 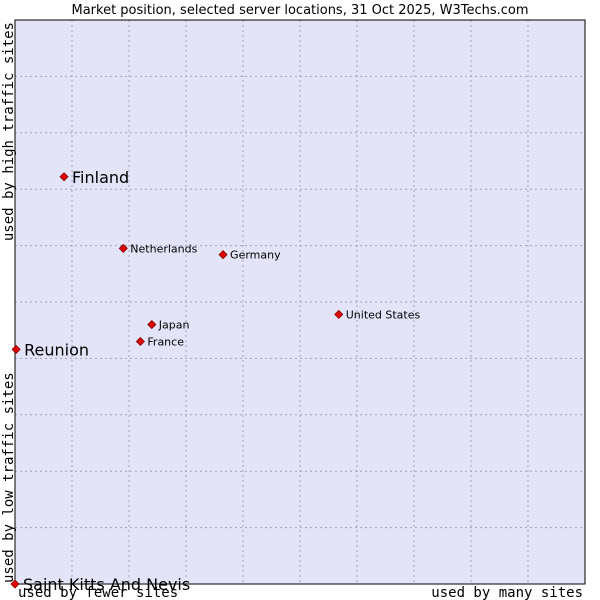 What do you see at coordinates (163, 248) in the screenshot?
I see `point-label: Netherlands` at bounding box center [163, 248].